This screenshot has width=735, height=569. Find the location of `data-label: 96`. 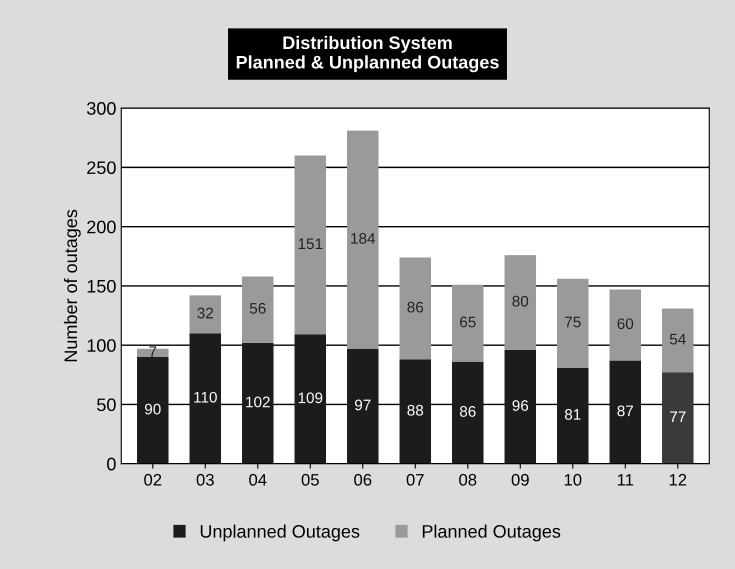

data-label: 96 is located at coordinates (520, 405).